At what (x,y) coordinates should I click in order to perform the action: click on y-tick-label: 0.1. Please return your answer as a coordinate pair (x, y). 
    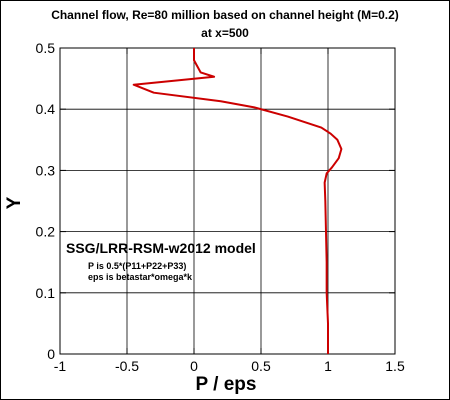
    Looking at the image, I should click on (46, 293).